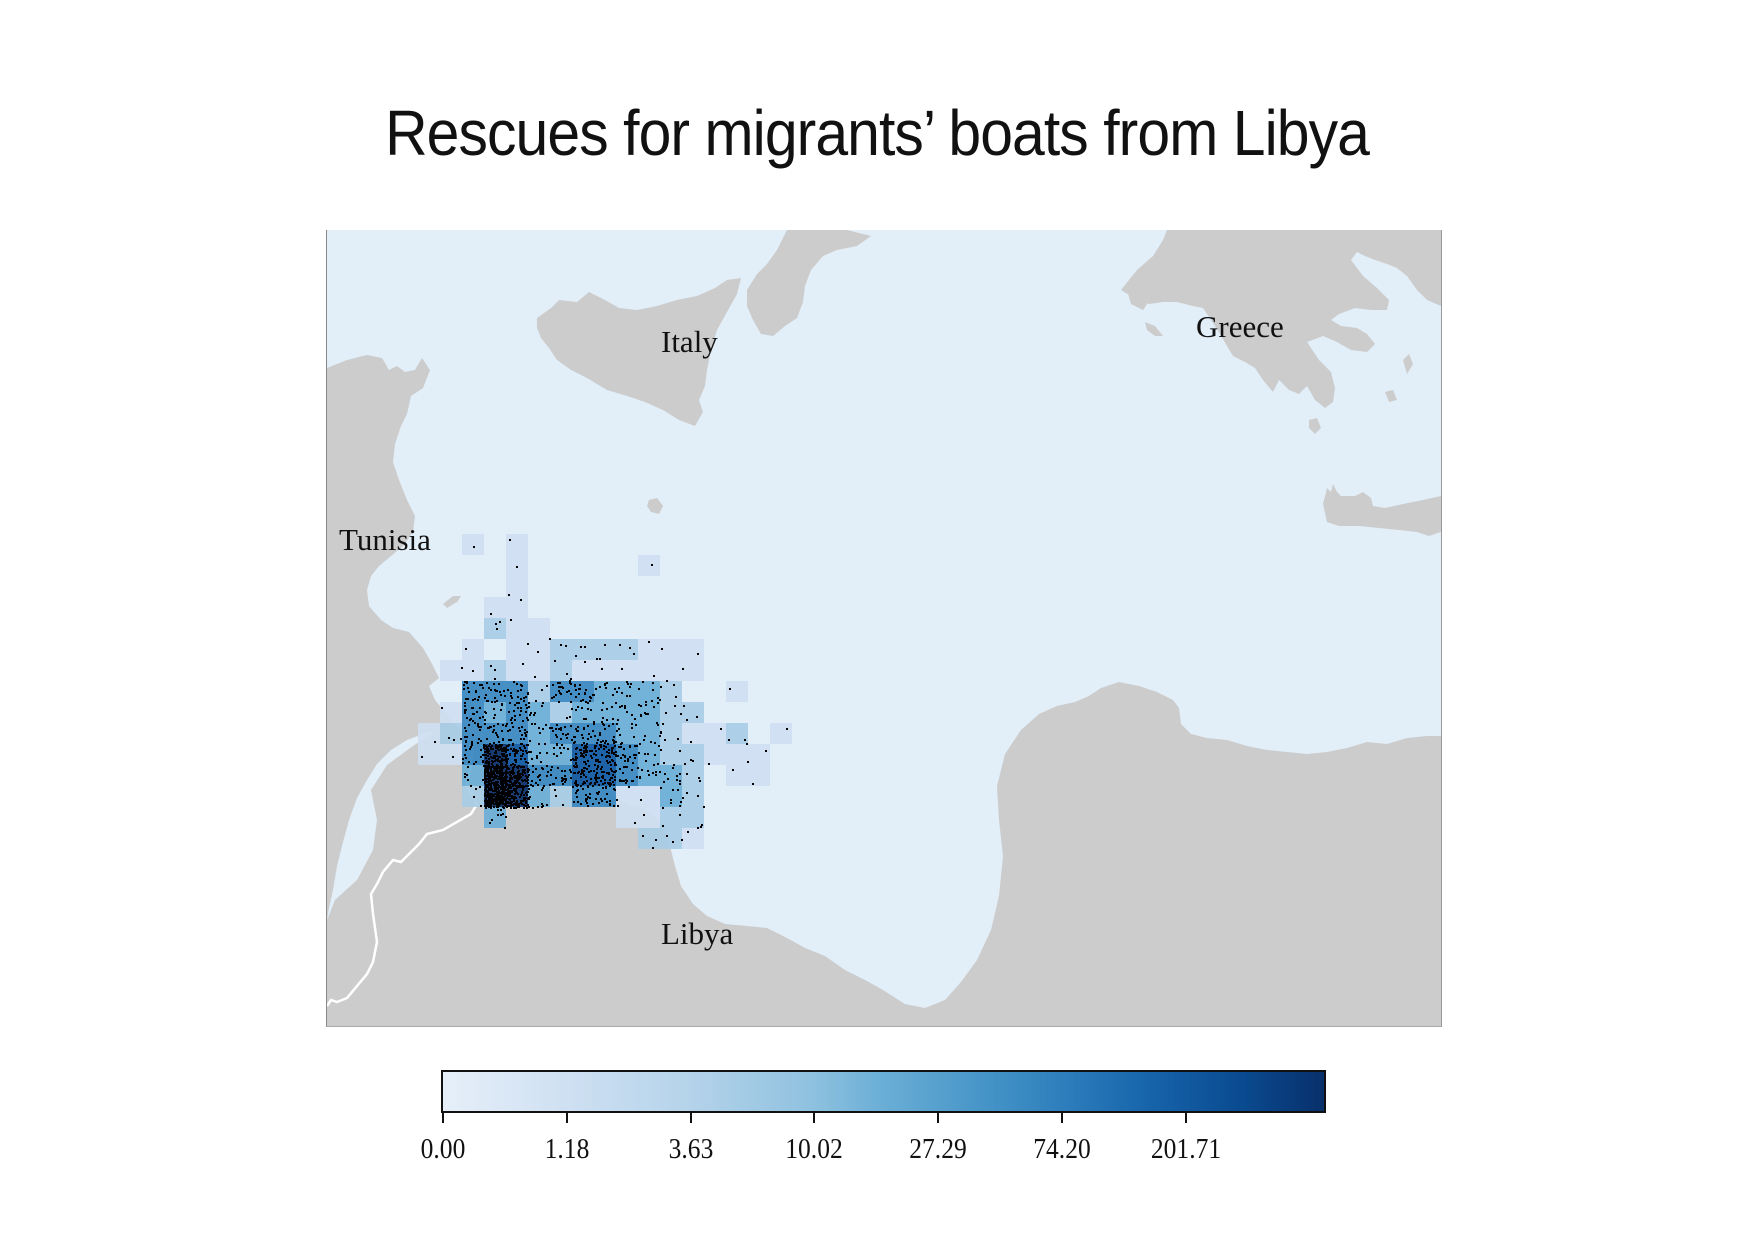 This screenshot has height=1239, width=1754. What do you see at coordinates (697, 933) in the screenshot?
I see `label-libya: Libya` at bounding box center [697, 933].